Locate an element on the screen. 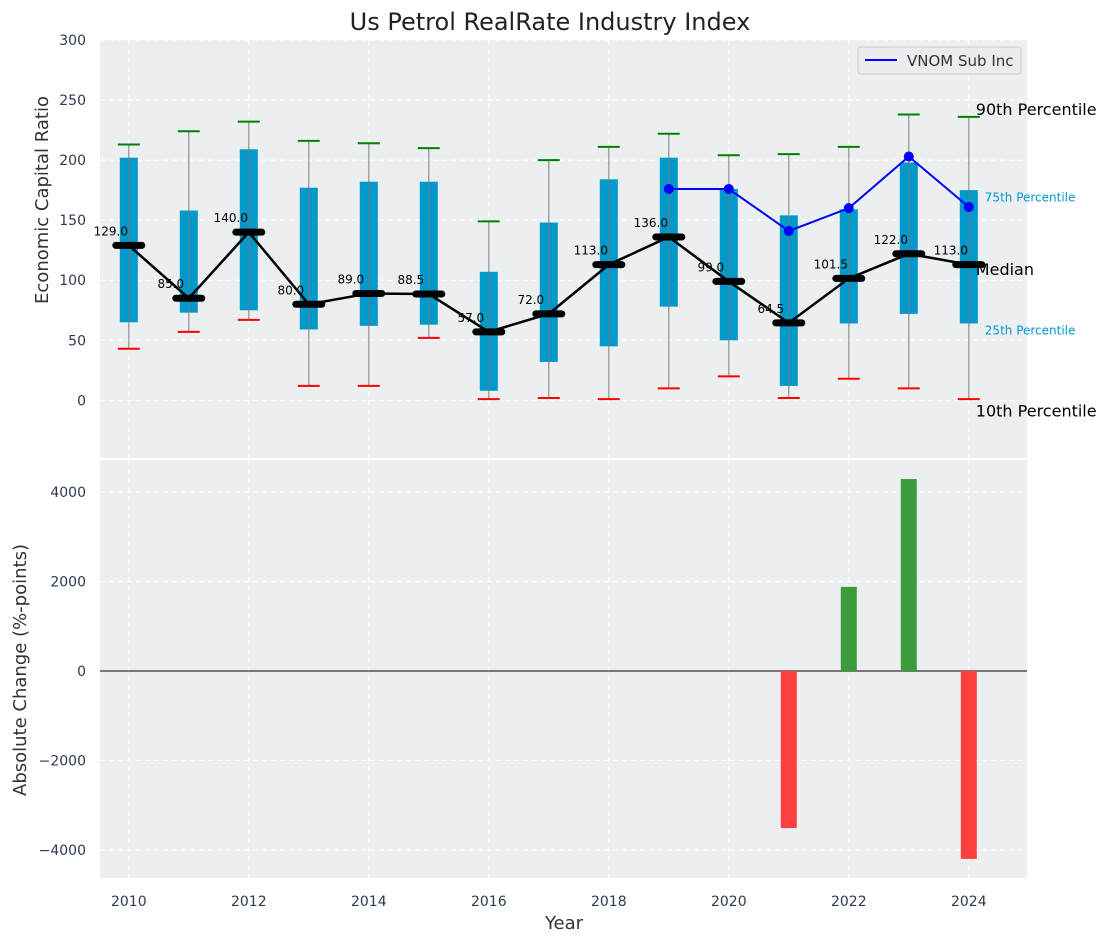 This screenshot has width=1111, height=942. legend-box is located at coordinates (939, 60).